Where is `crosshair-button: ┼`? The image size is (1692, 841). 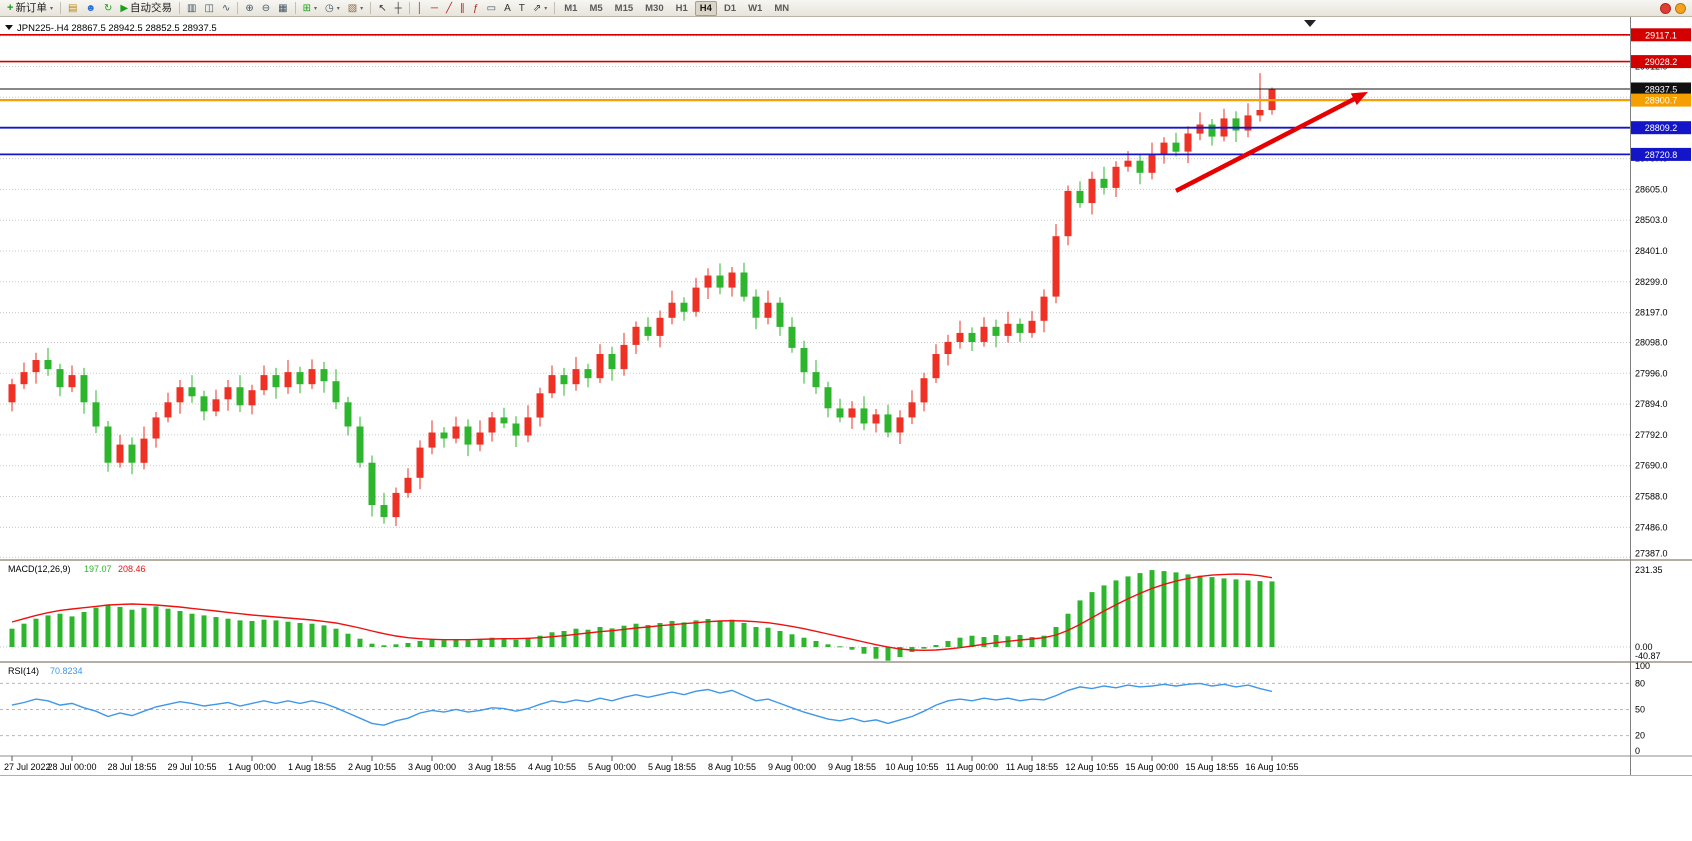 crosshair-button: ┼ is located at coordinates (398, 8).